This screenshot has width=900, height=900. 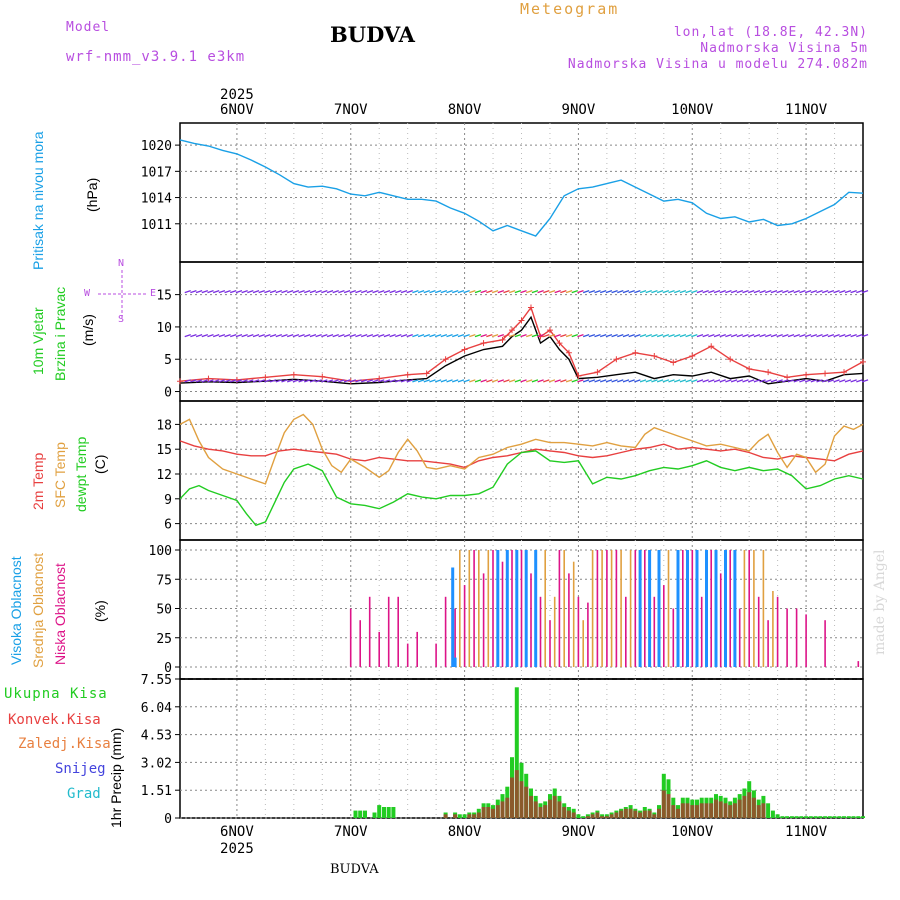 What do you see at coordinates (164, 328) in the screenshot?
I see `ytick-label-wind: 10` at bounding box center [164, 328].